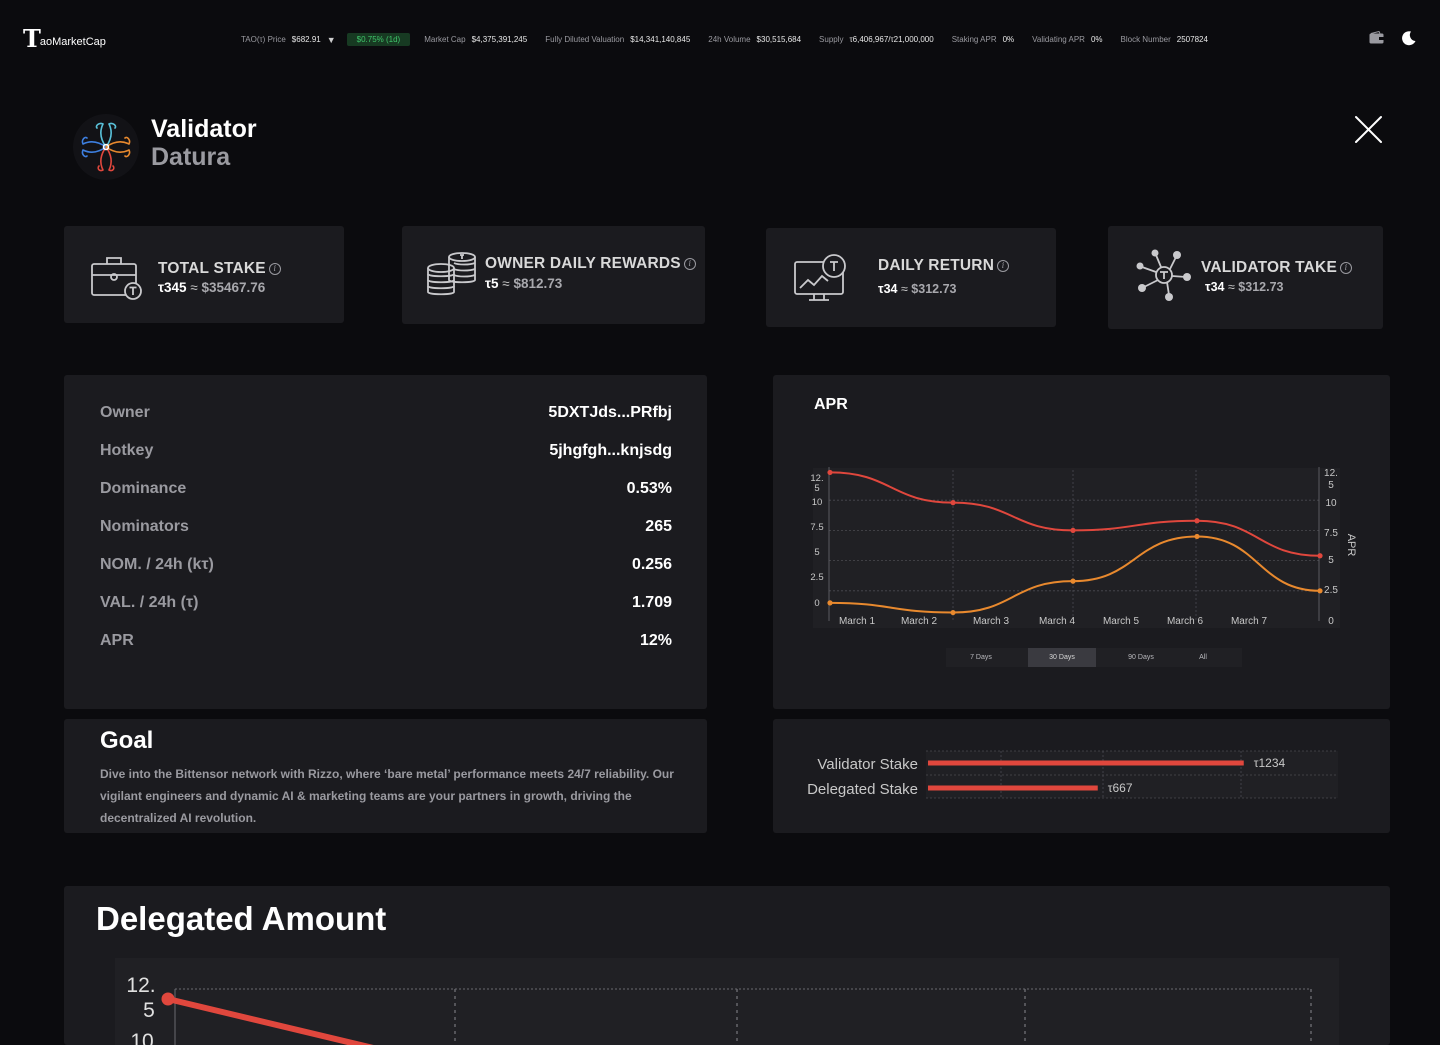  I want to click on page-title: Validator, so click(204, 129).